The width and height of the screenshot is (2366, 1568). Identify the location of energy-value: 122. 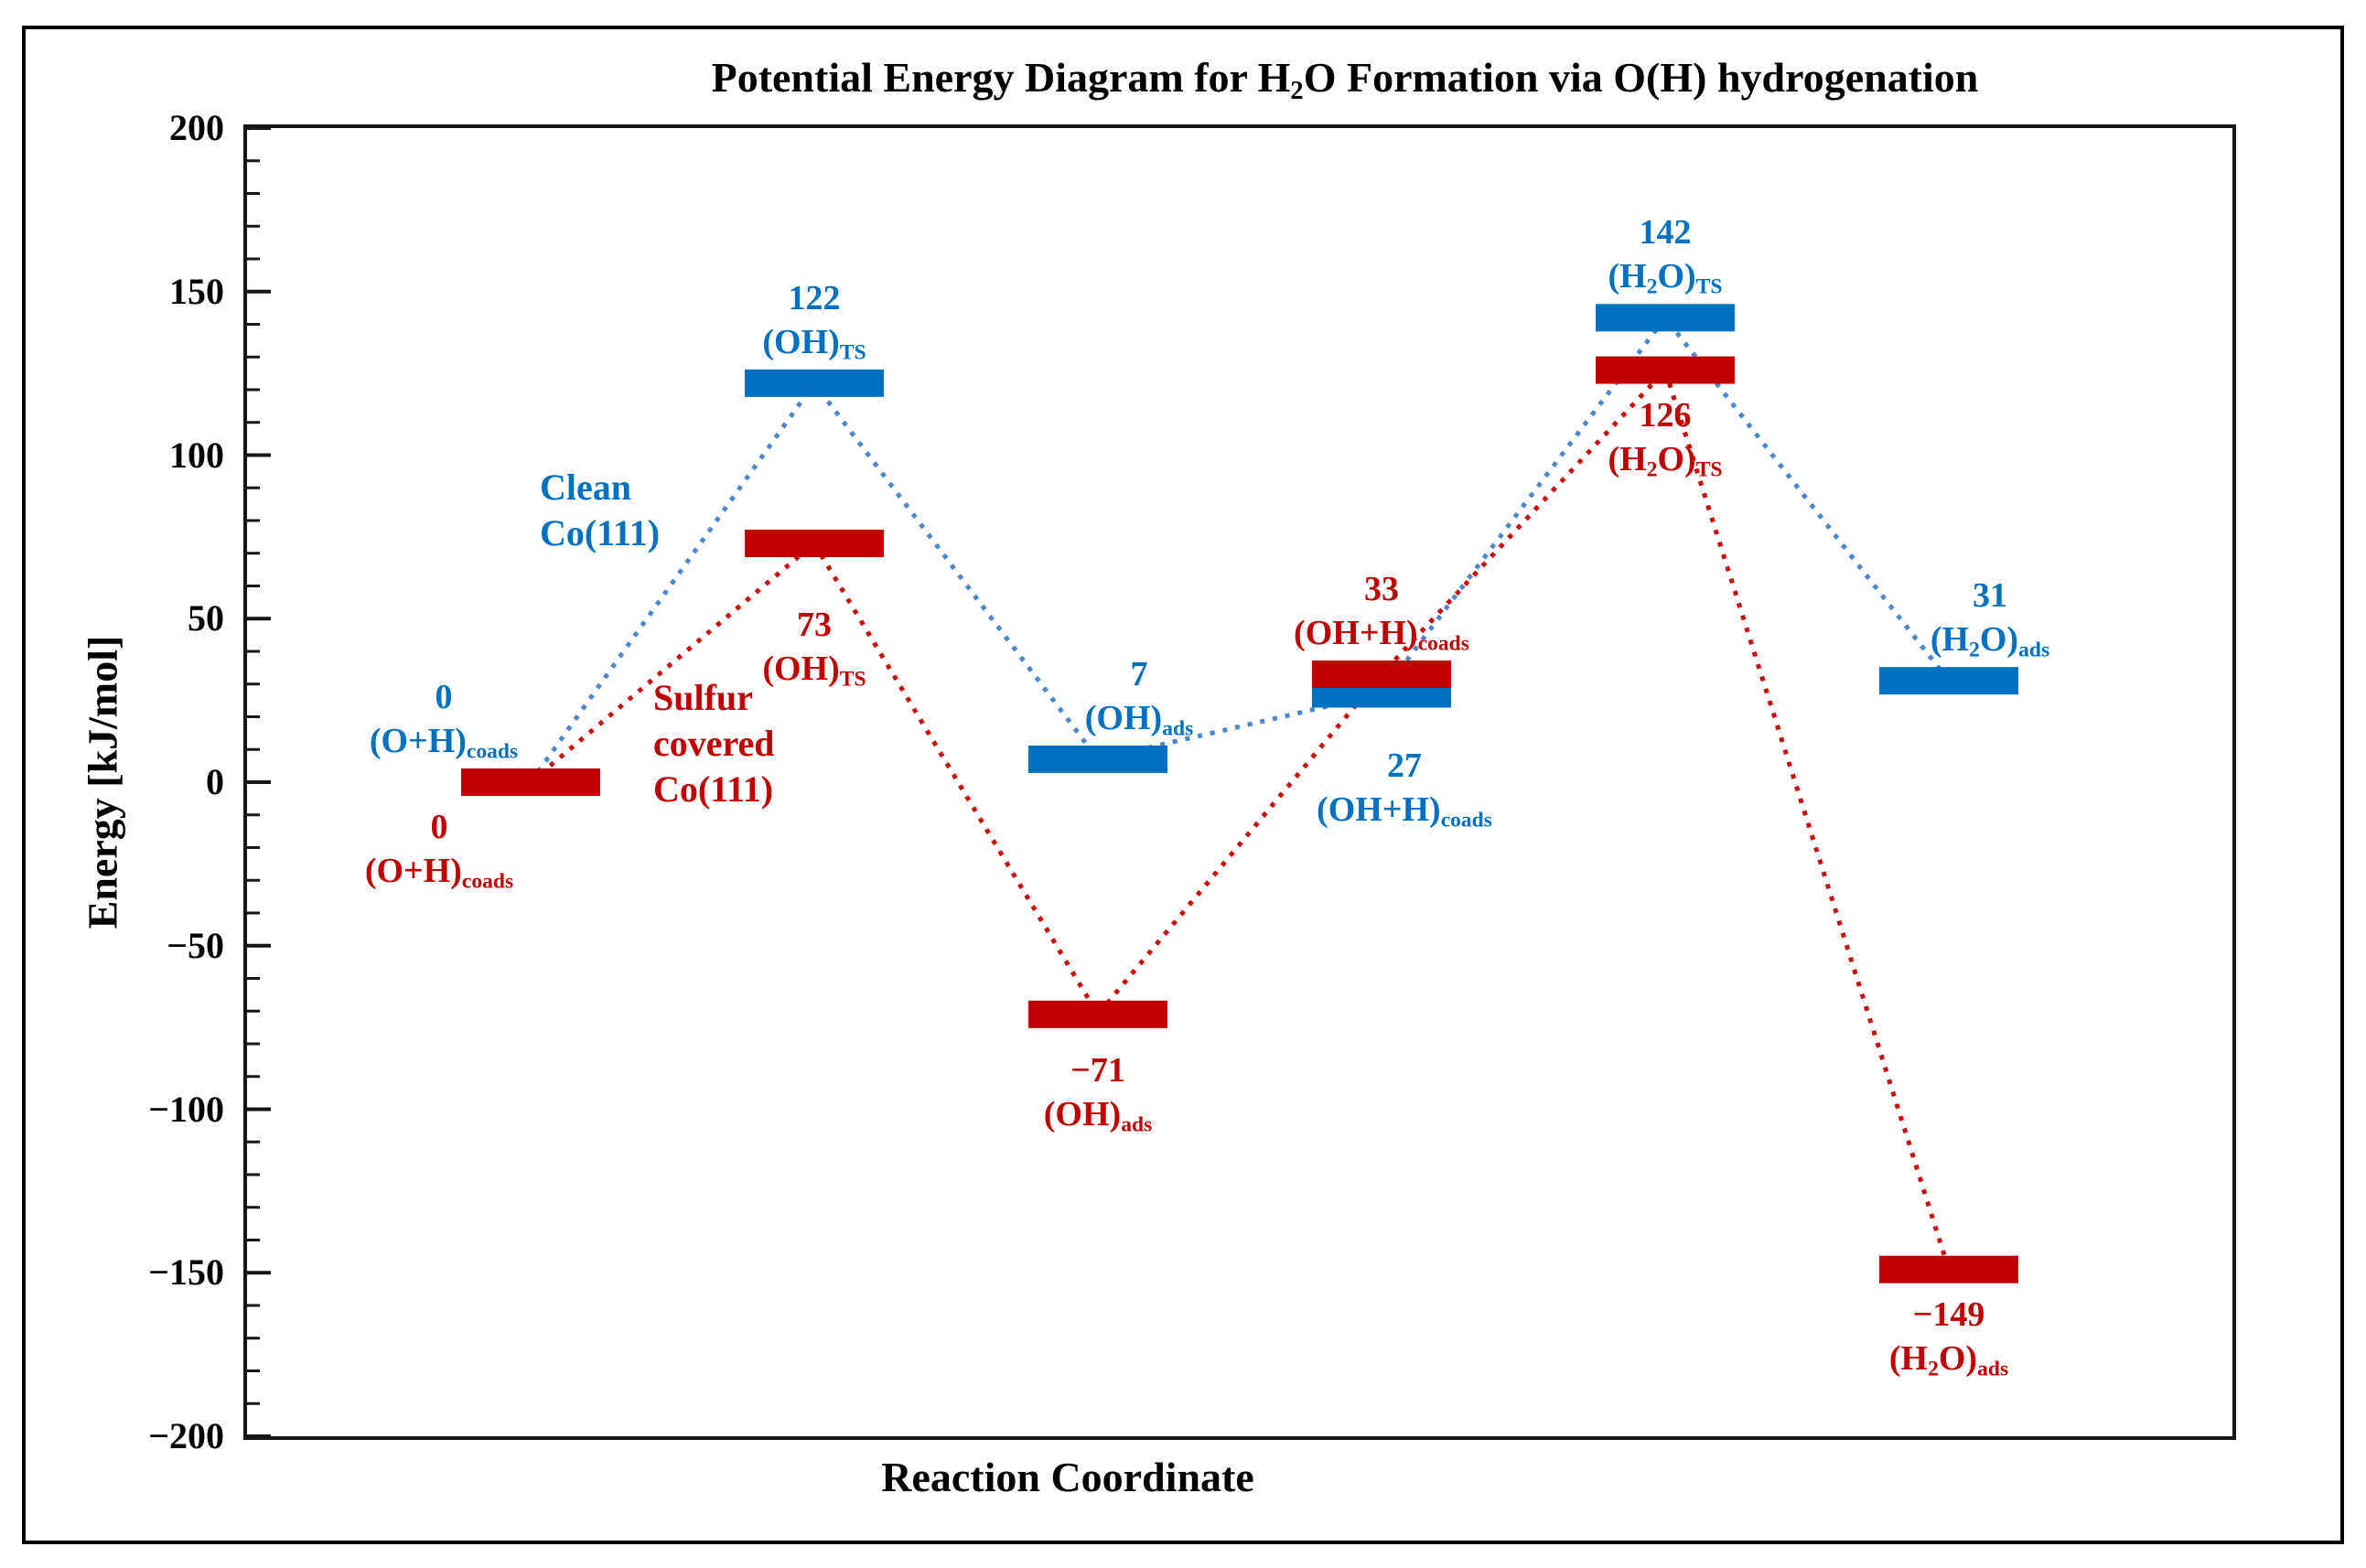
(814, 297).